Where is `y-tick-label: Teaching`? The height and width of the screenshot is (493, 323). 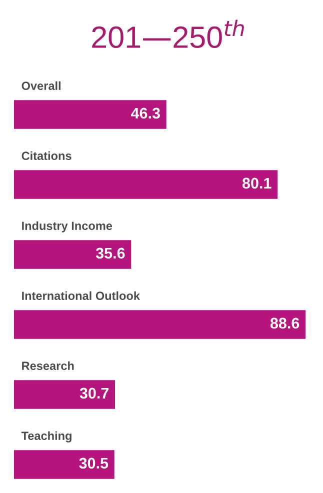 y-tick-label: Teaching is located at coordinates (46, 436).